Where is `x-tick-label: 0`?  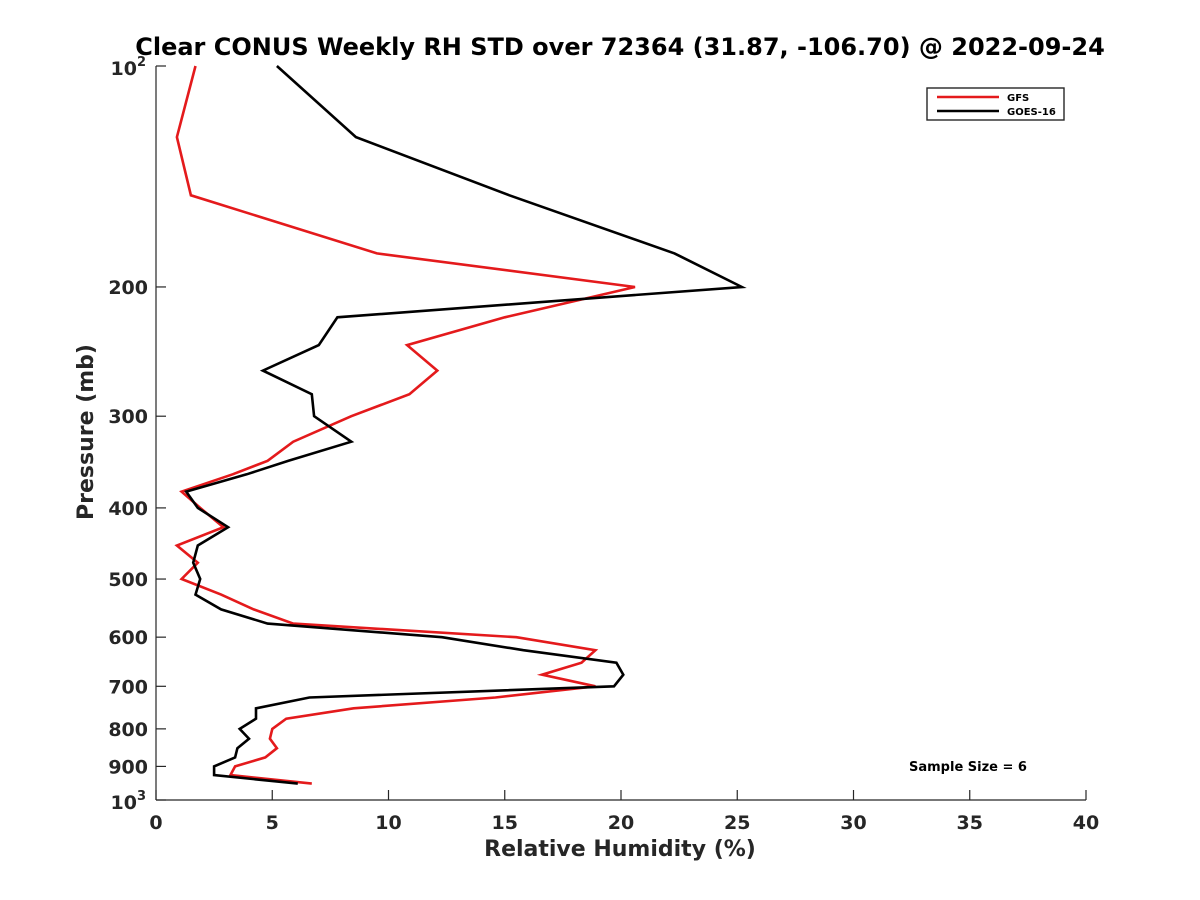 x-tick-label: 0 is located at coordinates (155, 823).